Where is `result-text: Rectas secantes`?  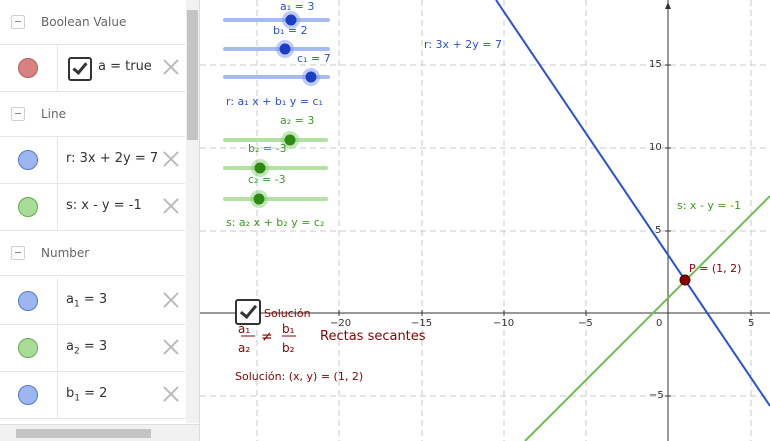
result-text: Rectas secantes is located at coordinates (373, 336).